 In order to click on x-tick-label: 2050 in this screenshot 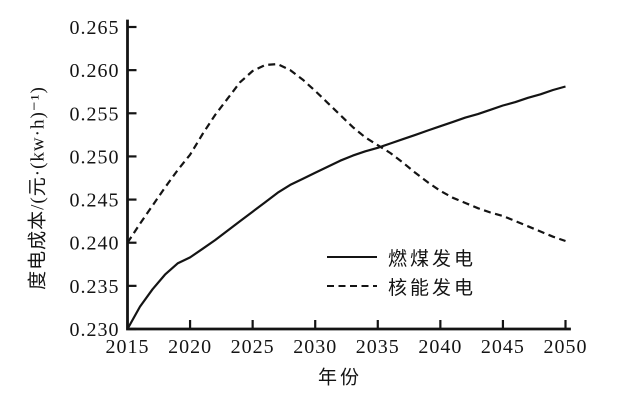, I will do `click(566, 347)`.